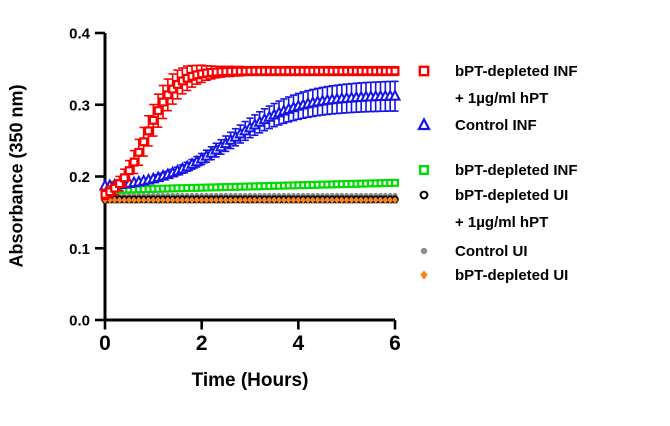  What do you see at coordinates (496, 85) in the screenshot?
I see `legend-item-bpt-depleted-inf-plus-hpt: bPT-depleted INF + 1µg/ml hPT` at bounding box center [496, 85].